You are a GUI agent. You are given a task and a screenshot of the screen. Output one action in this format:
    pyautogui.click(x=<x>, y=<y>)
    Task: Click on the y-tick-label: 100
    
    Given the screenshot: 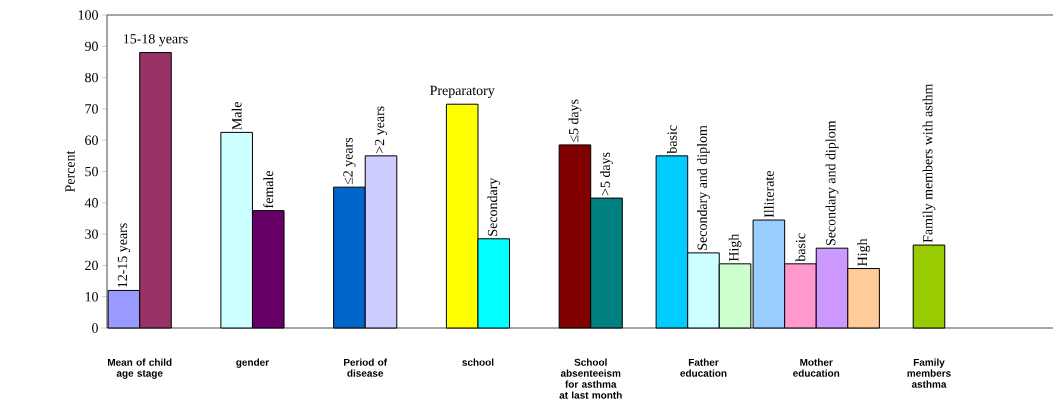 What is the action you would take?
    pyautogui.click(x=88, y=15)
    